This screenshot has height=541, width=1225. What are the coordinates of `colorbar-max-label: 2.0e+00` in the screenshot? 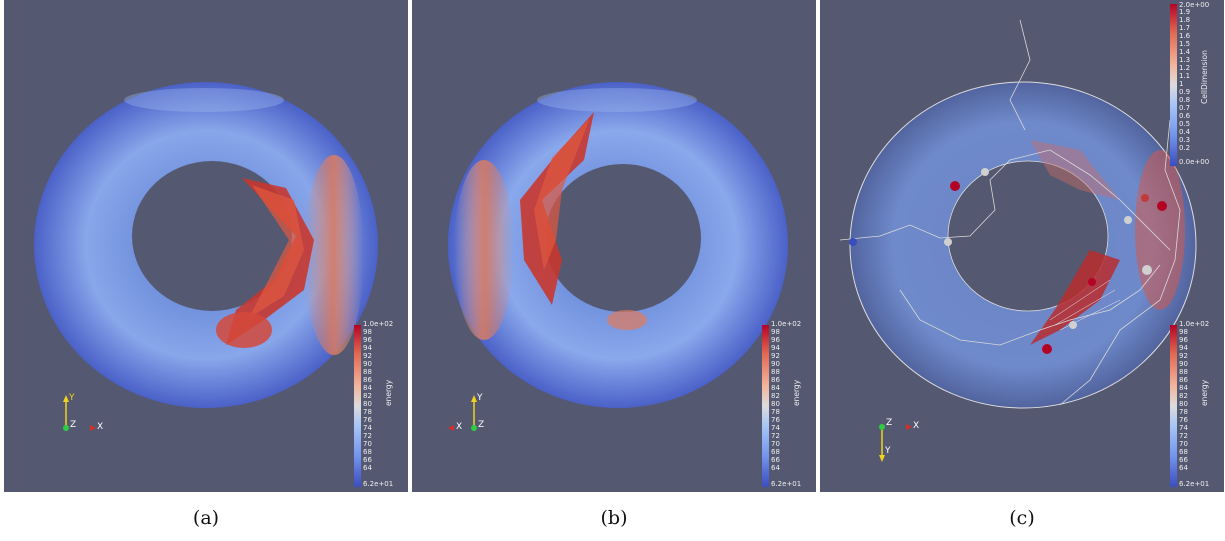 It's located at (1194, 5).